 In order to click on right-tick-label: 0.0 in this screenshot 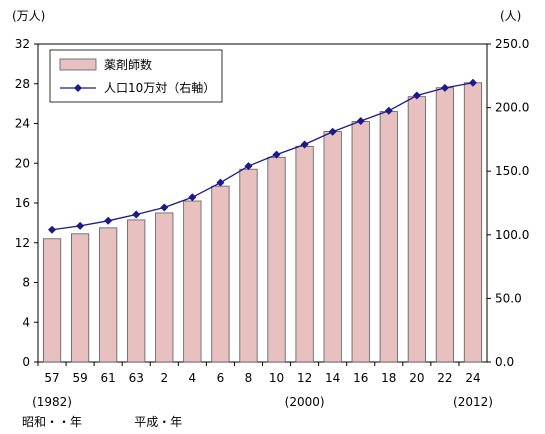, I will do `click(504, 362)`.